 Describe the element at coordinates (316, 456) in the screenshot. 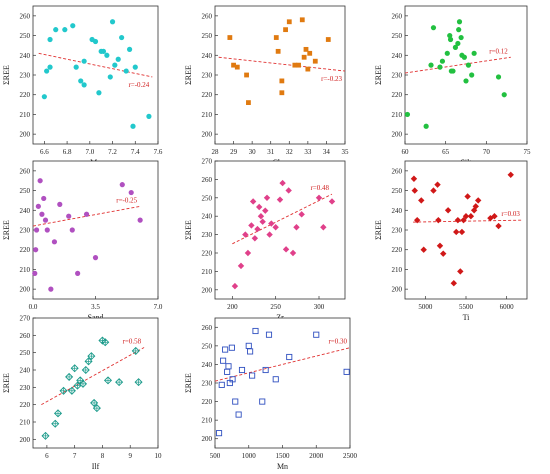

I see `x-tick-label: 2000` at that location.